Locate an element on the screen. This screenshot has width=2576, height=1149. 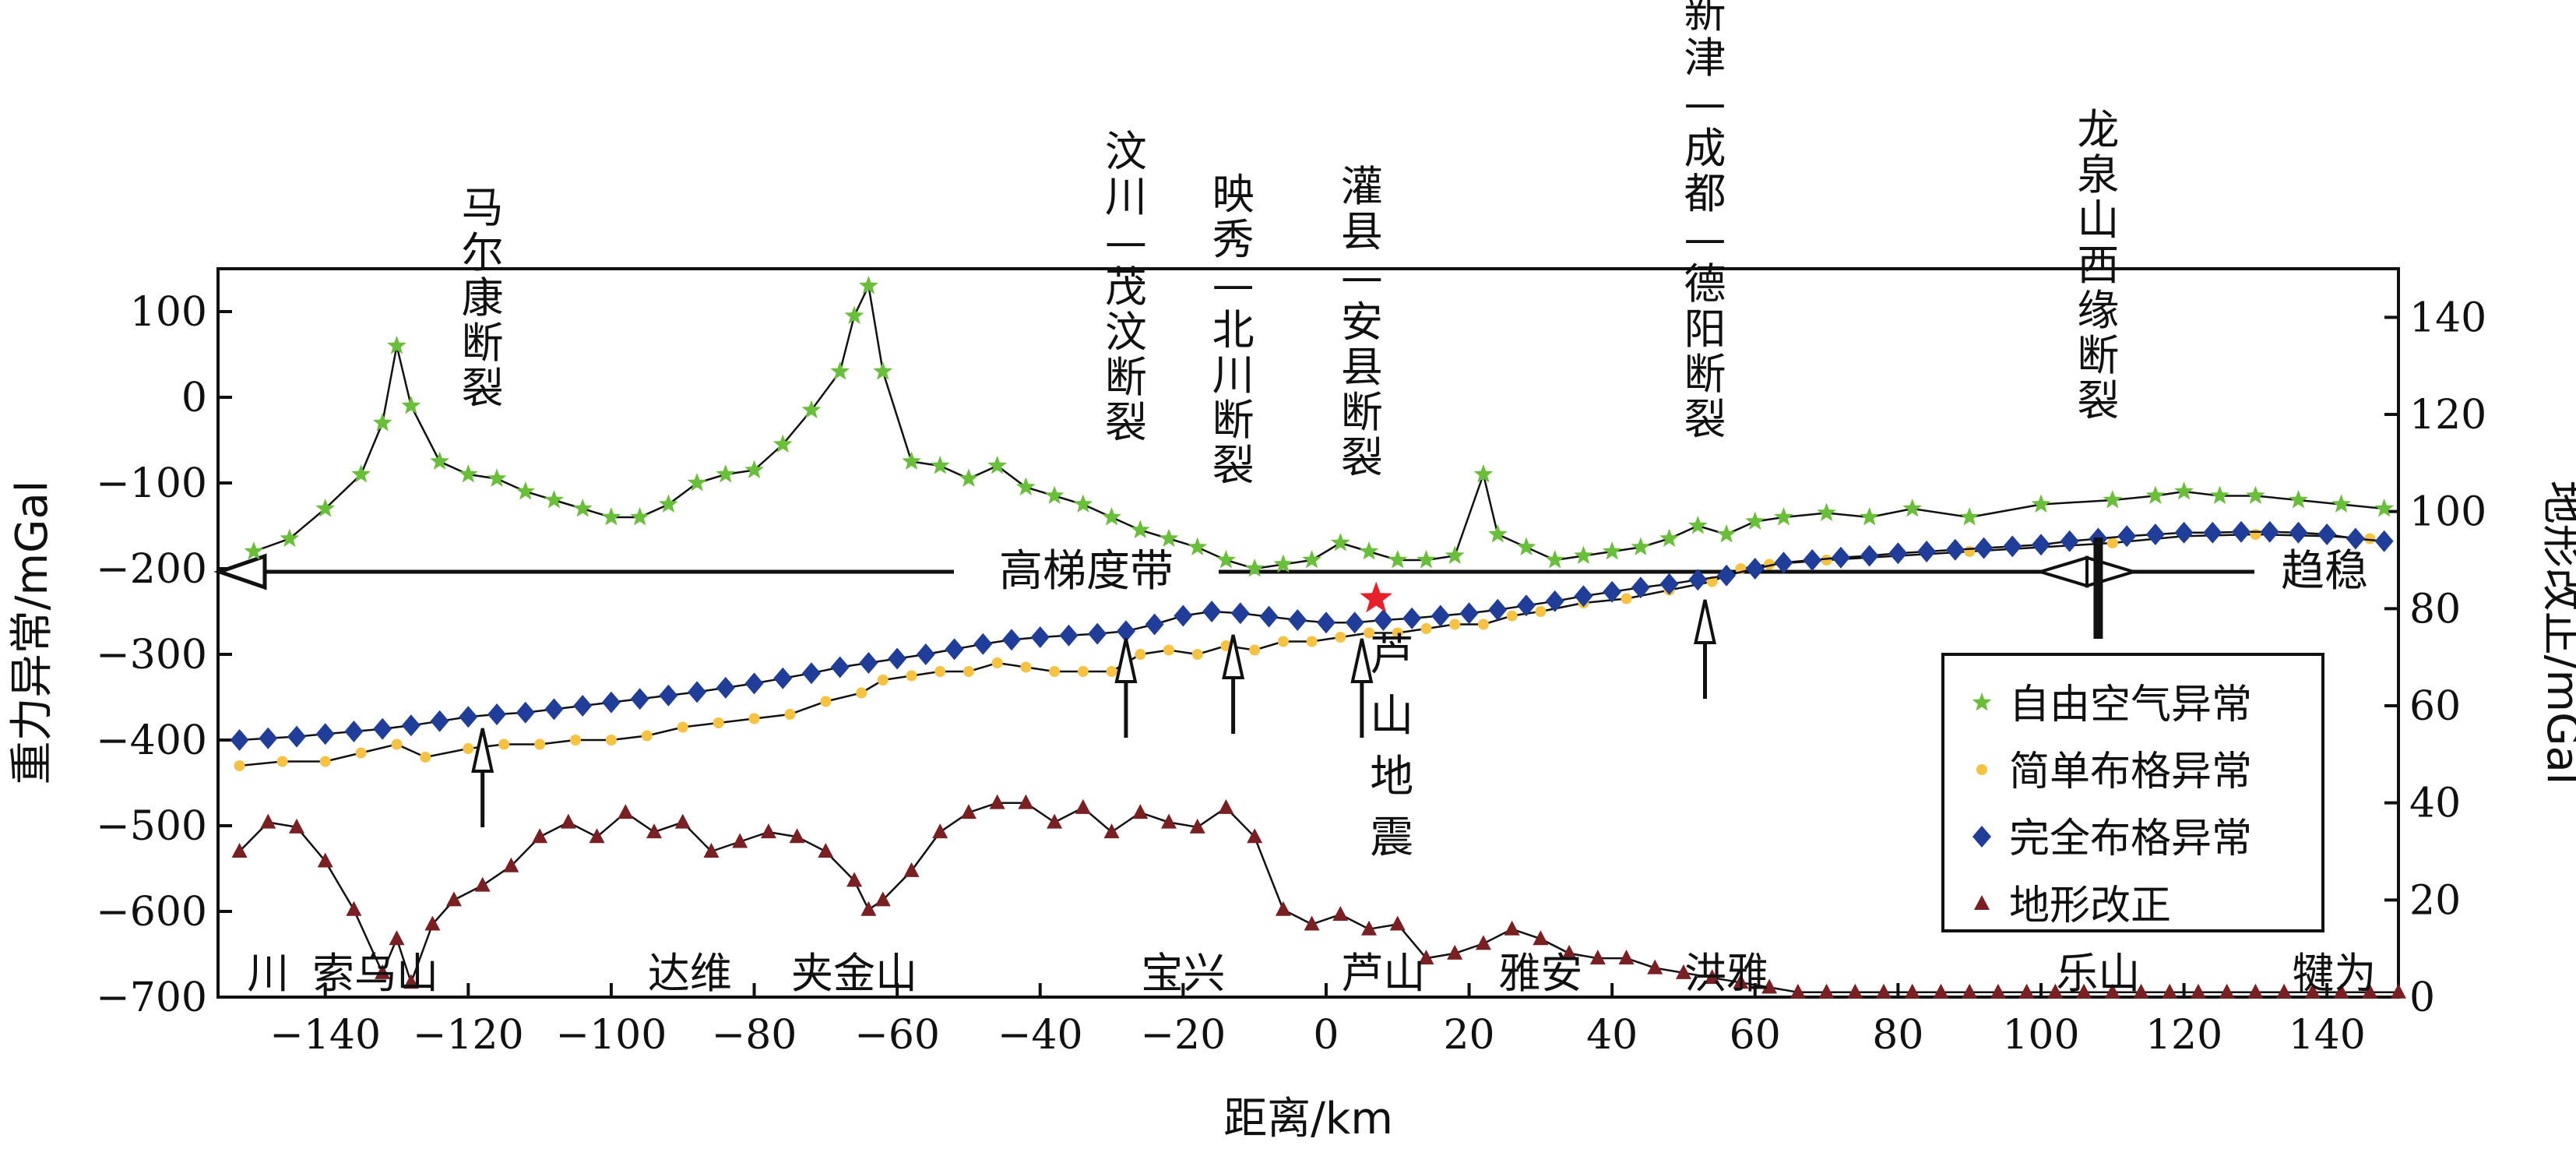
stable-marker-left is located at coordinates (2062, 572).